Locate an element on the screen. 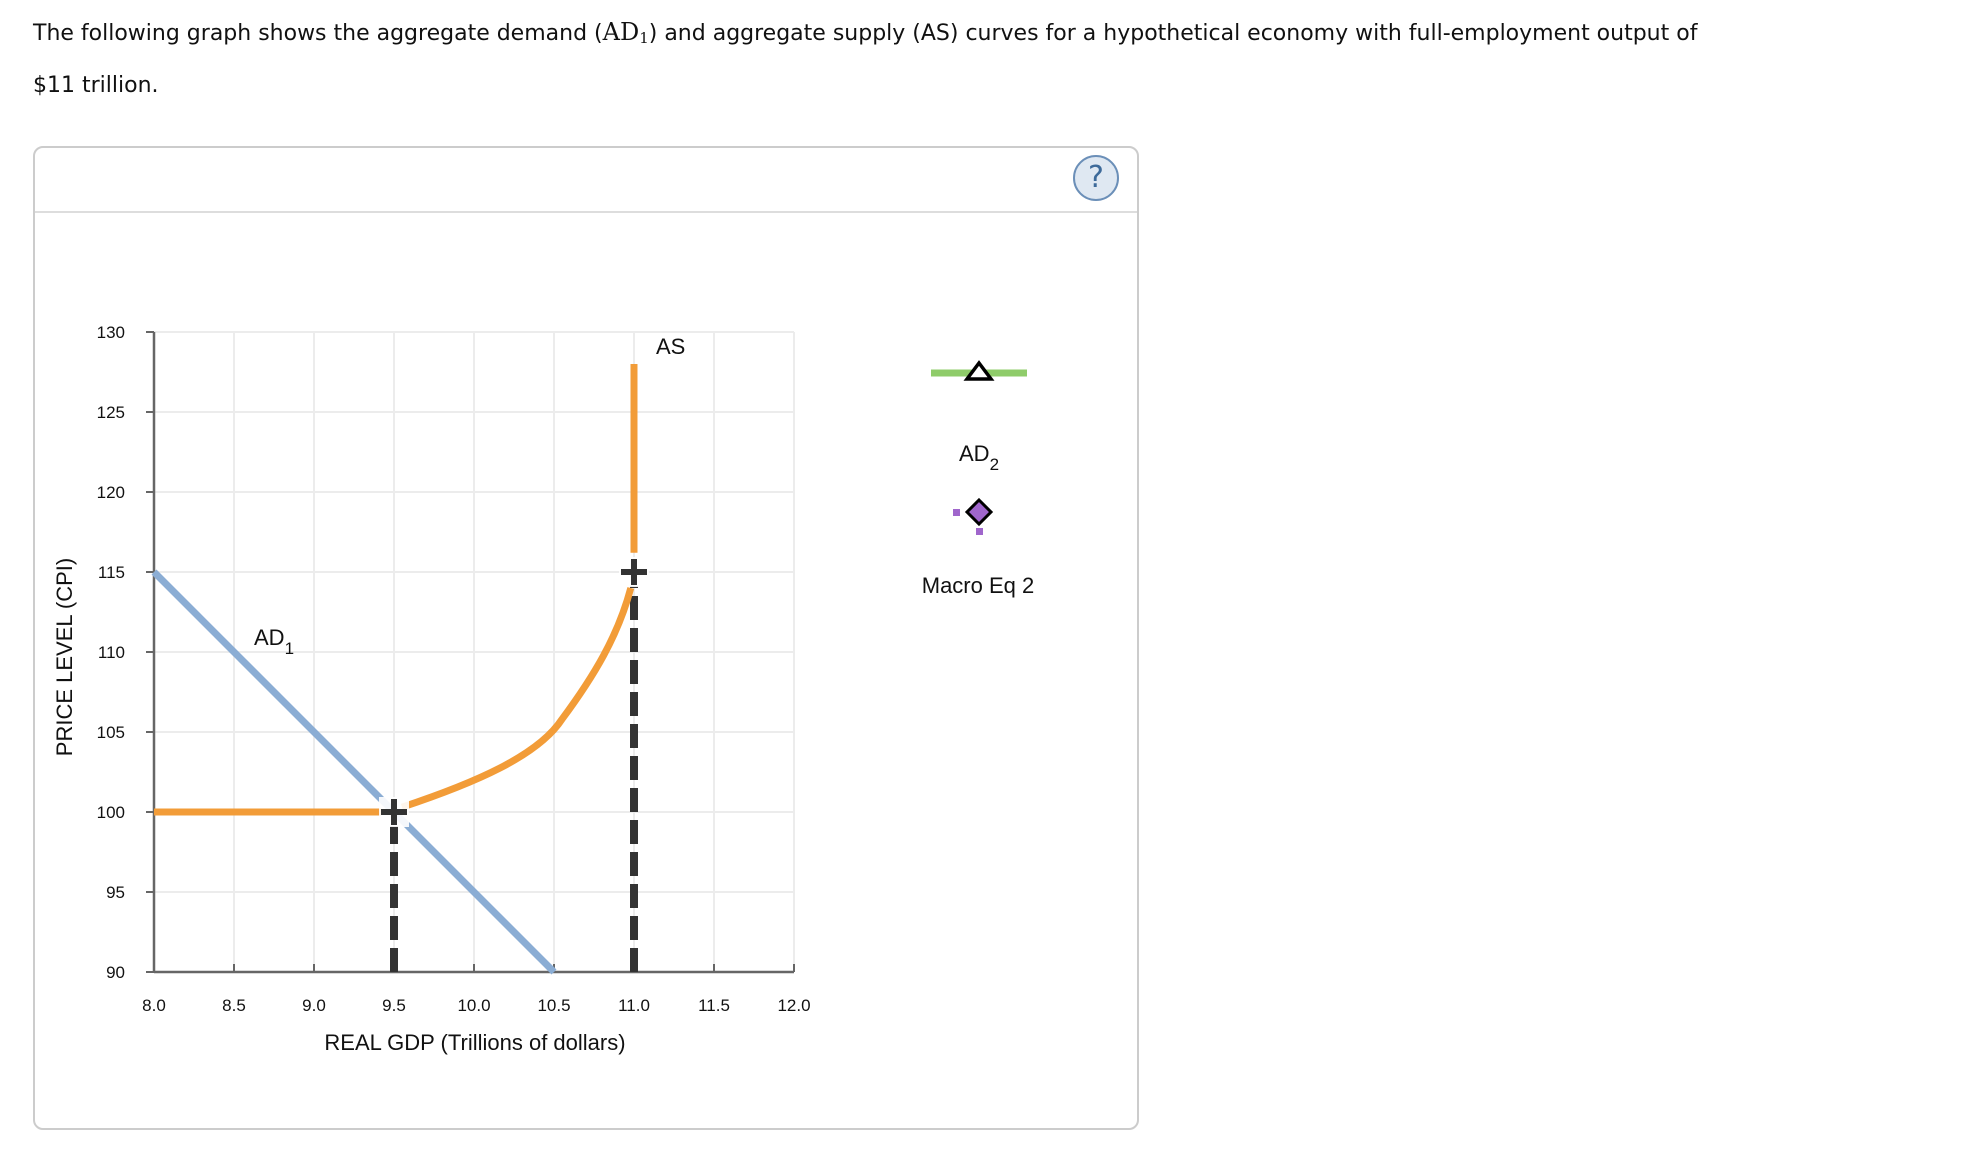 Image resolution: width=1974 pixels, height=1150 pixels. as-curve-upward is located at coordinates (517, 699).